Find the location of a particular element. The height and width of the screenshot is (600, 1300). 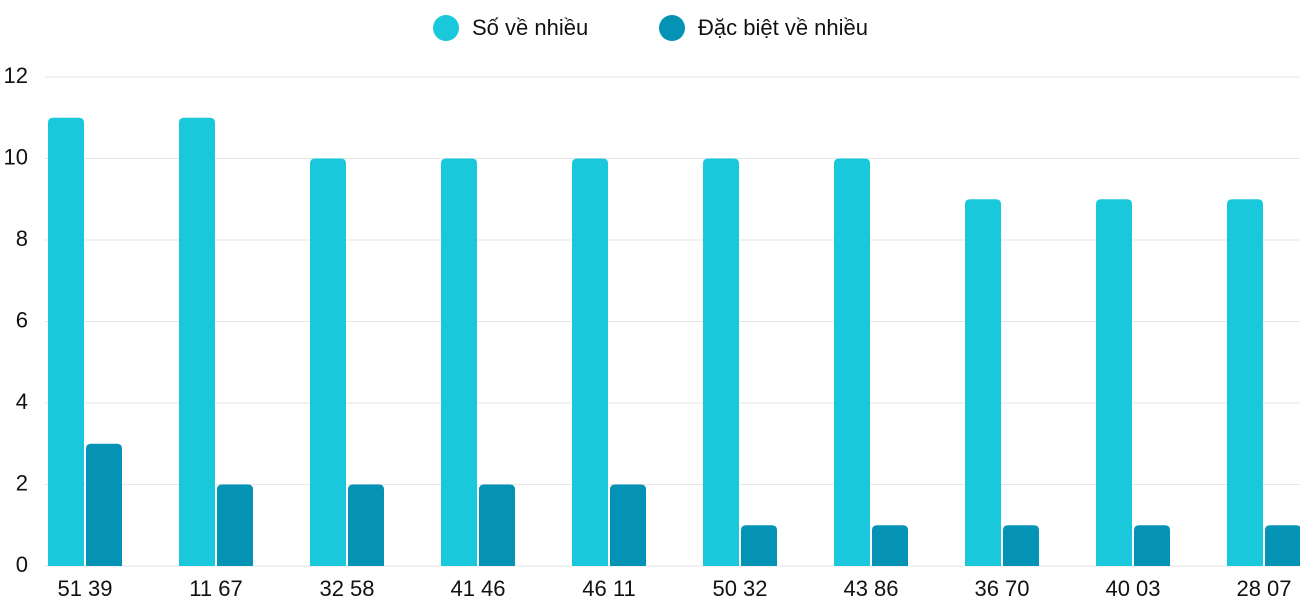

x-tick-label: 51 39 is located at coordinates (84, 588).